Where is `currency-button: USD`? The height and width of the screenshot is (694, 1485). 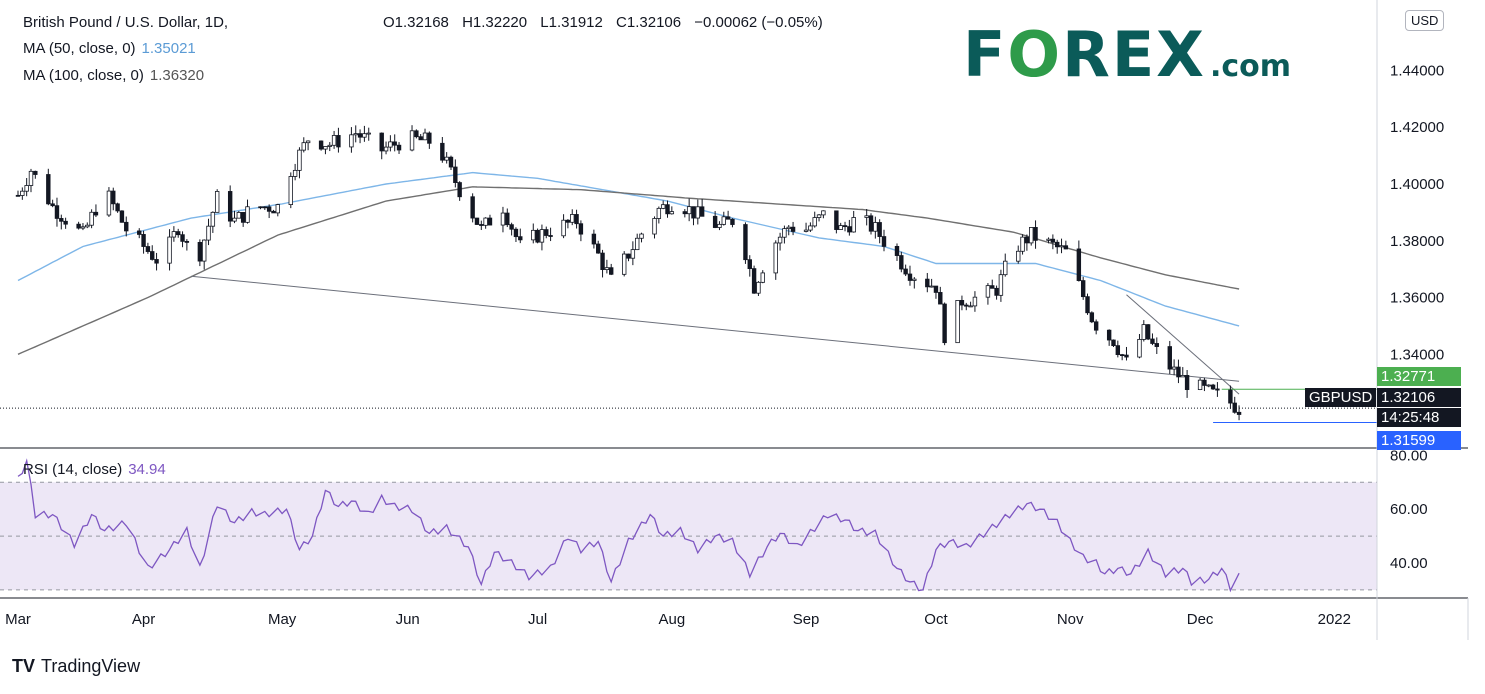 currency-button: USD is located at coordinates (1425, 20).